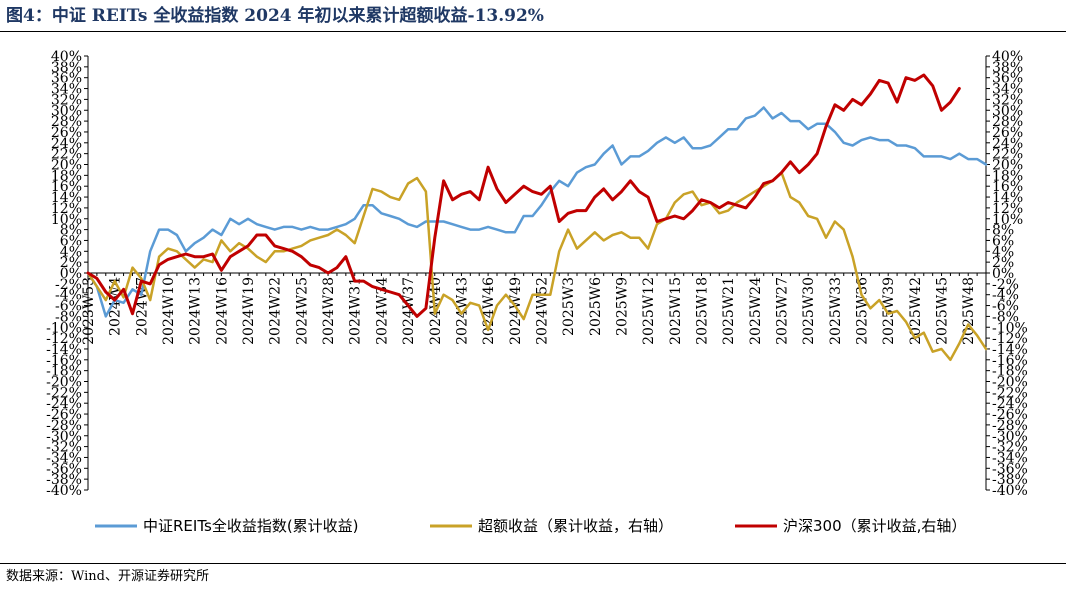  I want to click on y-tick-label-left: 18%, so click(66, 176).